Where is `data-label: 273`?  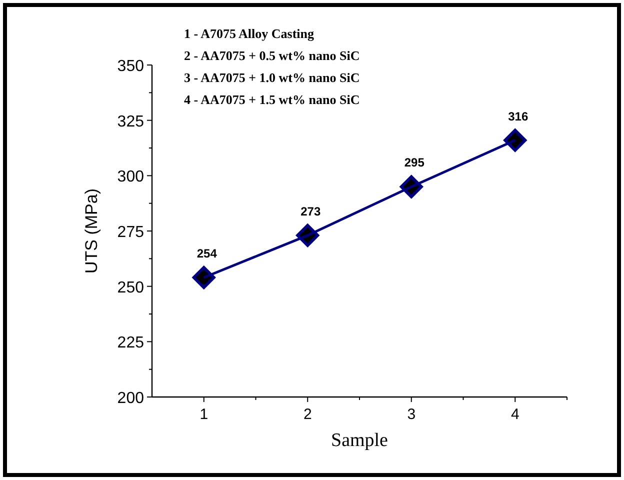
data-label: 273 is located at coordinates (310, 211).